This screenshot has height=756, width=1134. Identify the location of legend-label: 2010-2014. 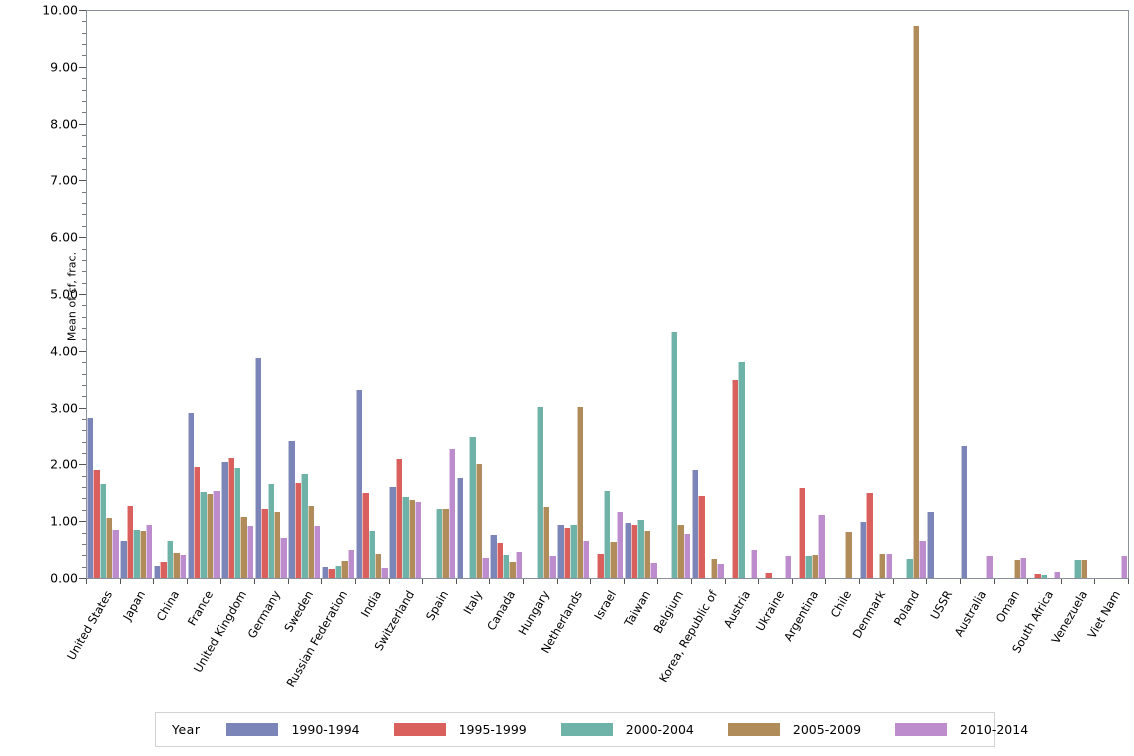
(994, 729).